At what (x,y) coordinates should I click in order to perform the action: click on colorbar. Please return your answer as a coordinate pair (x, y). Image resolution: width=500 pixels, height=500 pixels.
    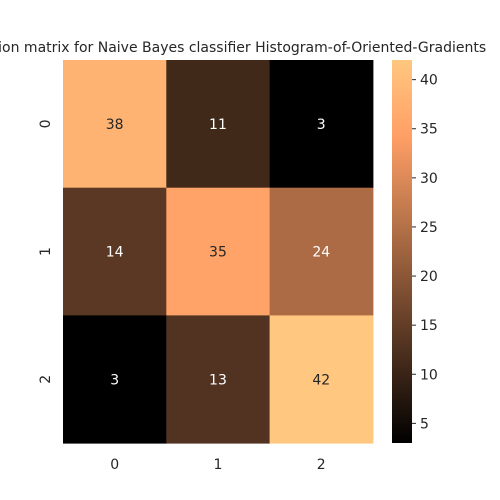
    Looking at the image, I should click on (402, 251).